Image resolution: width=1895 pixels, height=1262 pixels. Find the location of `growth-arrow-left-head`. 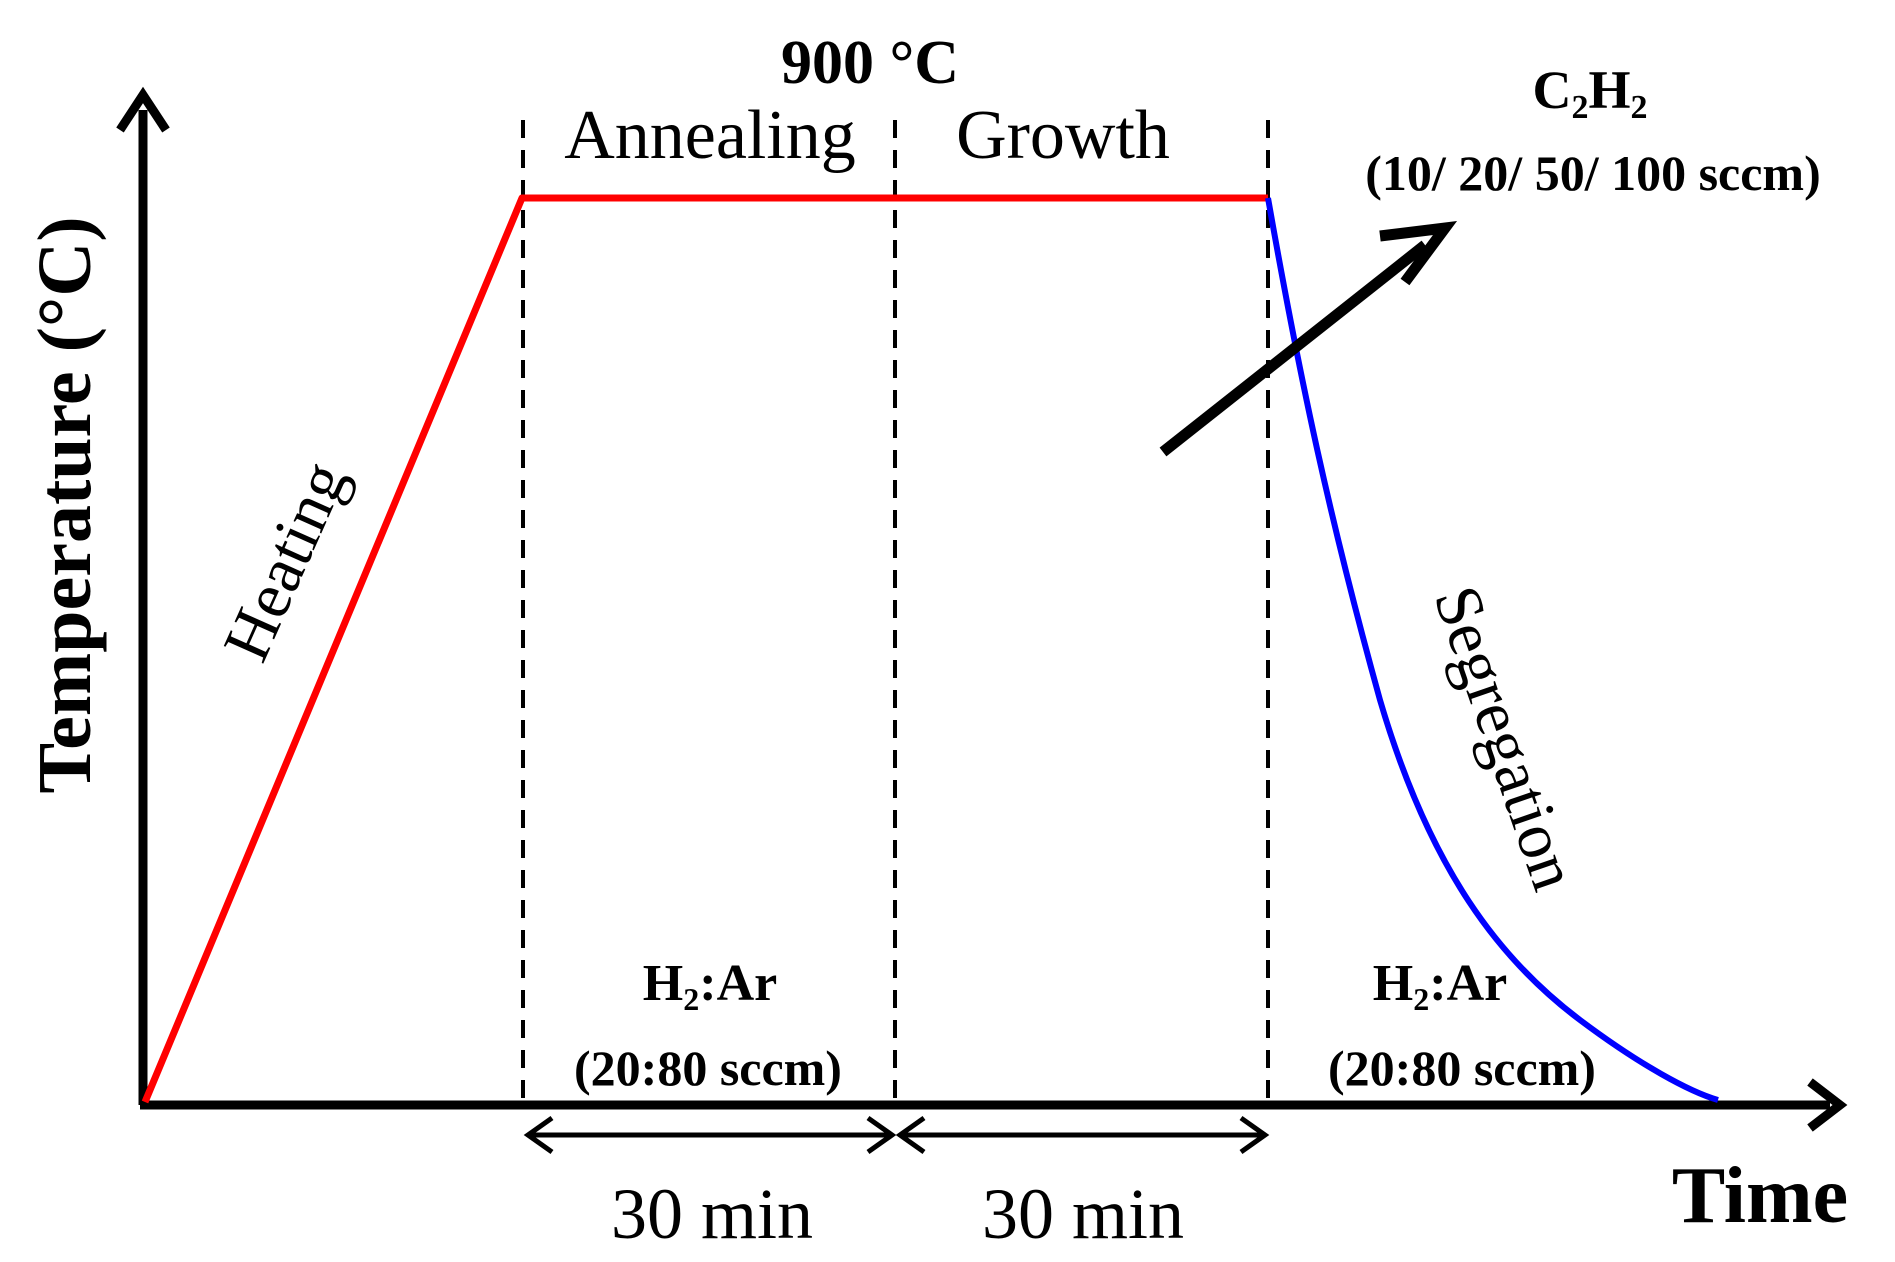

growth-arrow-left-head is located at coordinates (910, 1135).